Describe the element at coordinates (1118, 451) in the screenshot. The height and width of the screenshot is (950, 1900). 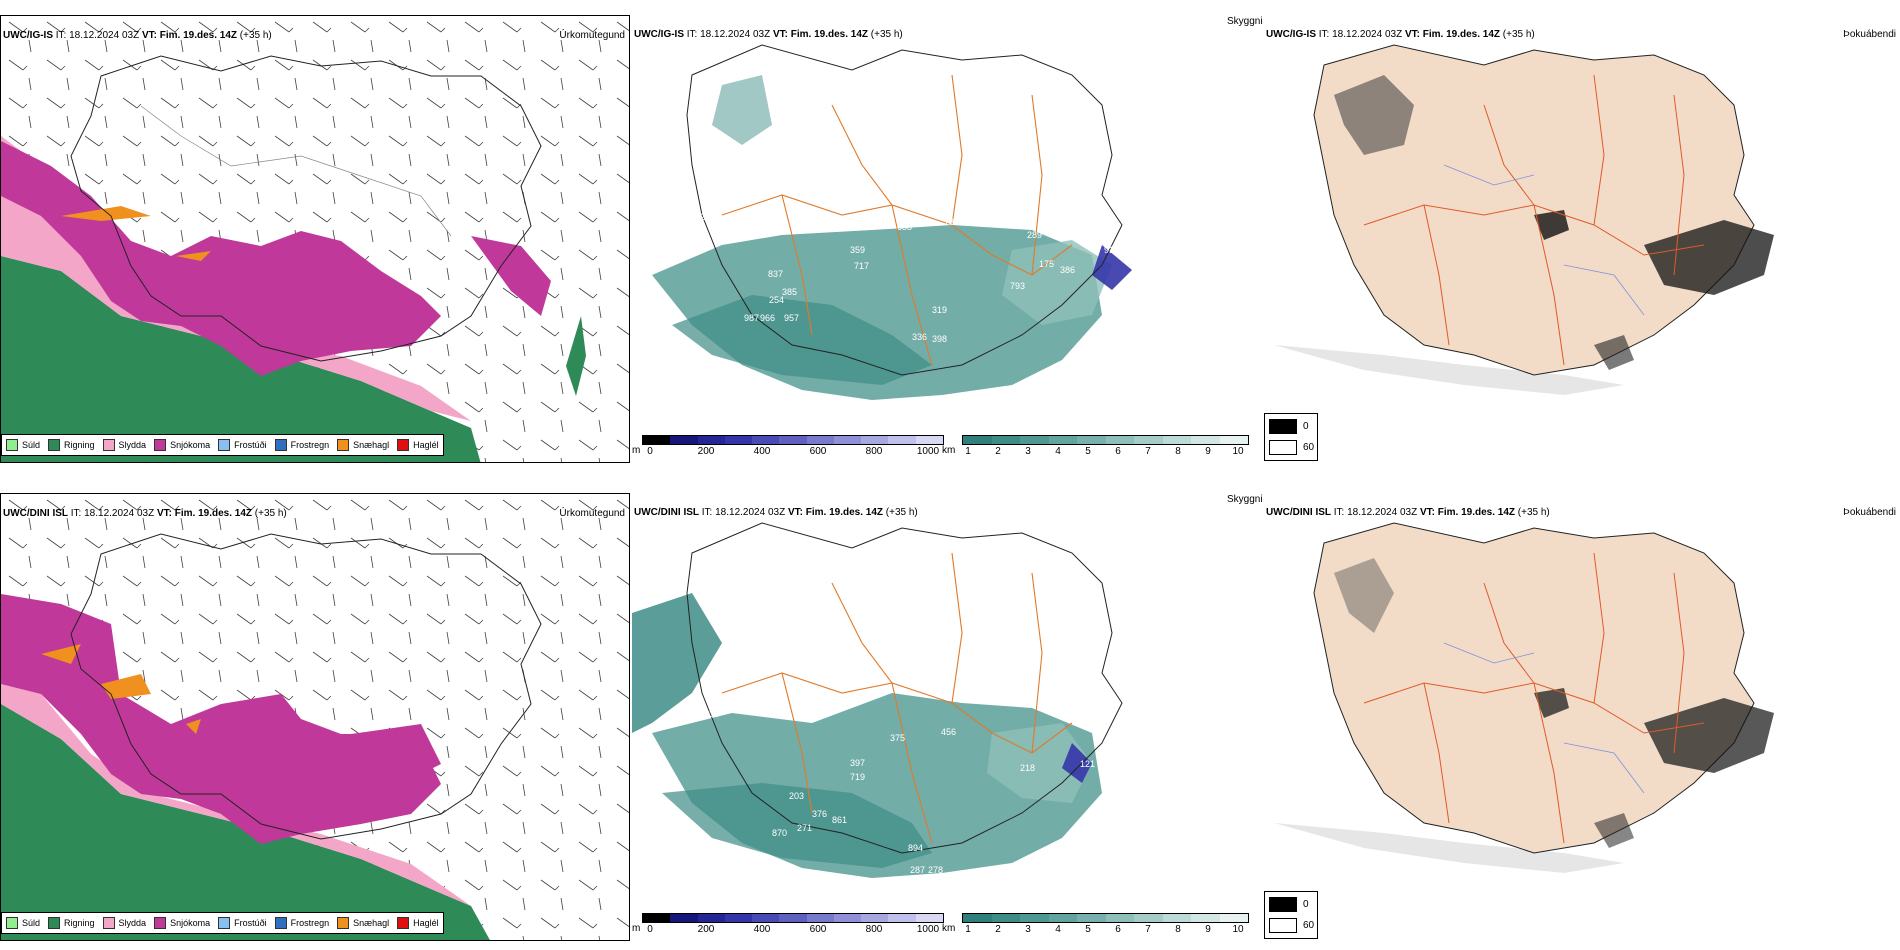
I see `colorbar-tick: 6` at that location.